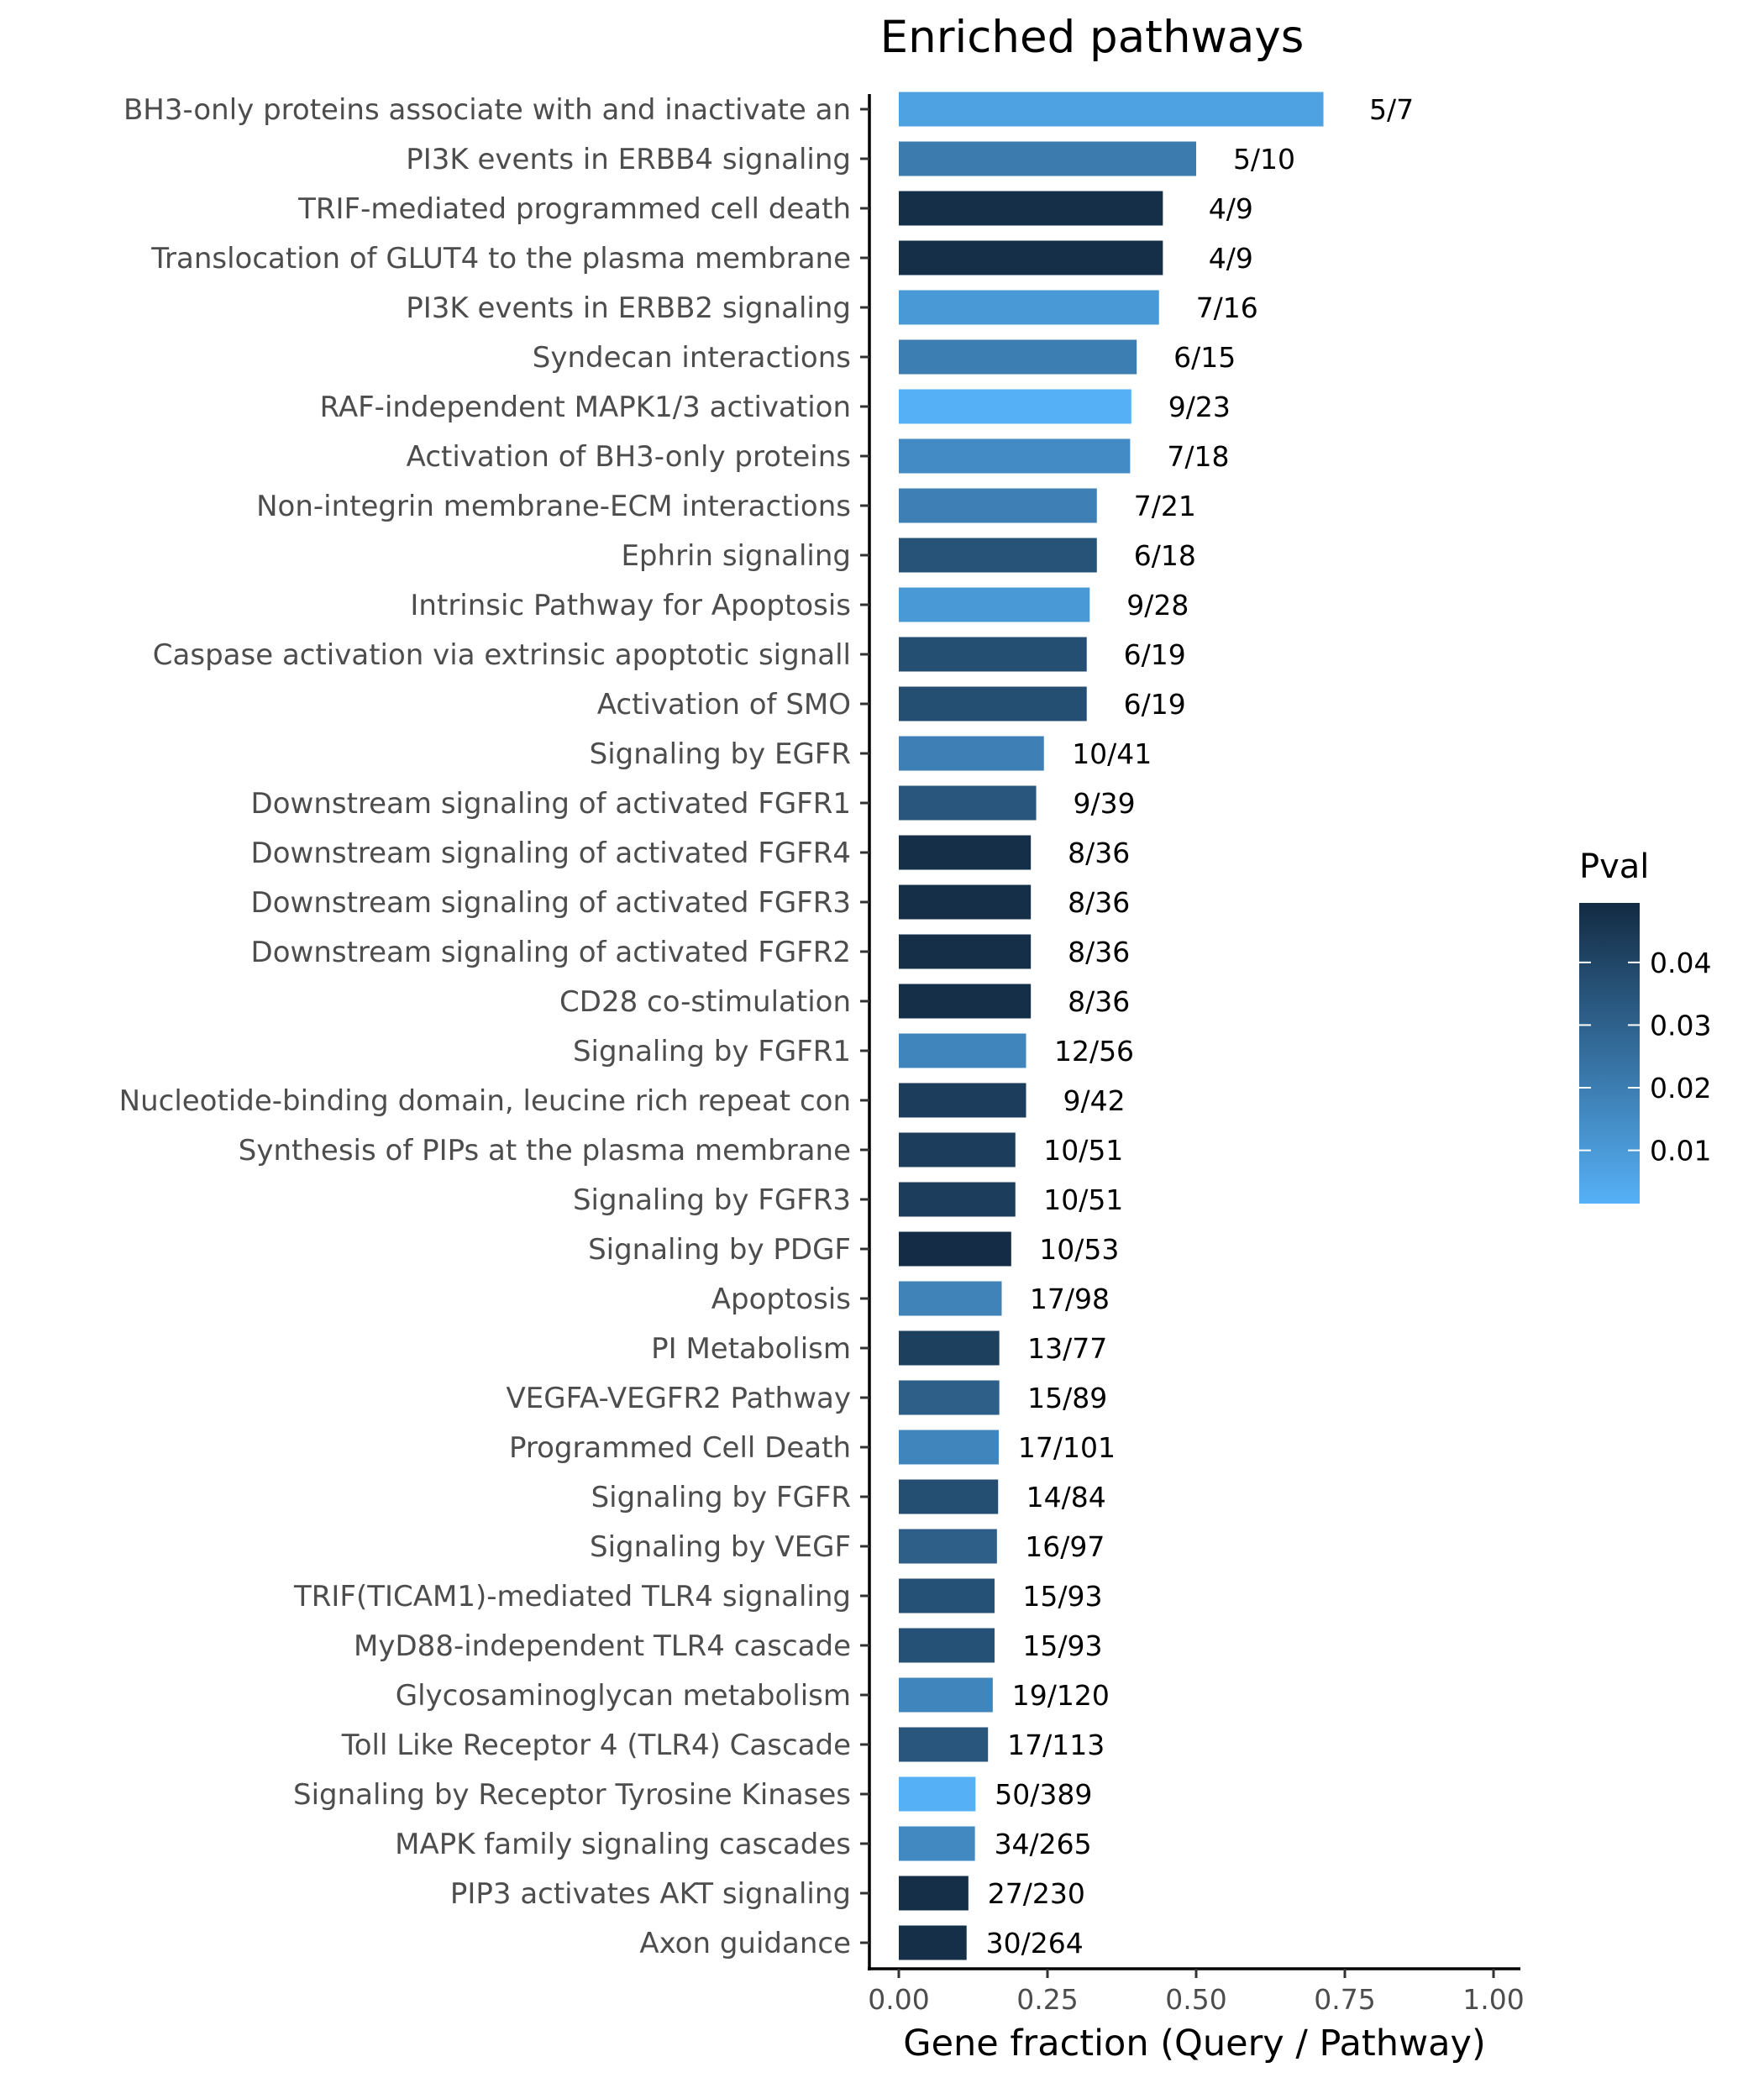 The width and height of the screenshot is (1764, 2083). I want to click on bar-value-label: 17/113, so click(1056, 1745).